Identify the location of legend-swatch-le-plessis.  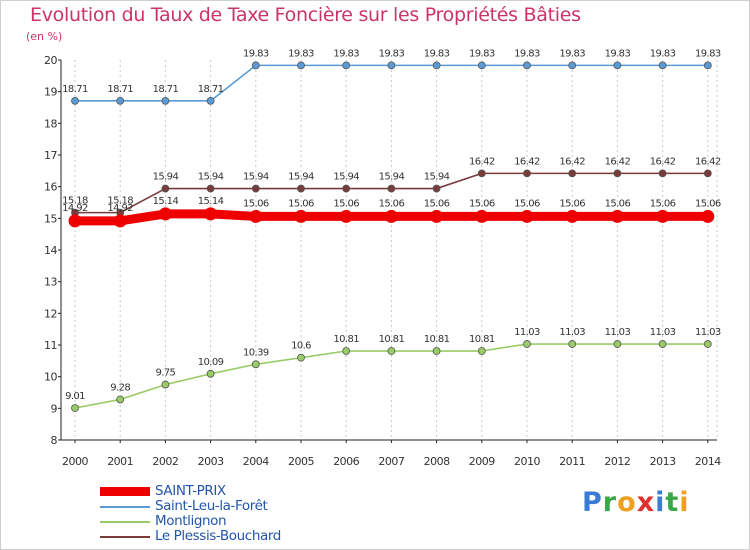
(125, 537).